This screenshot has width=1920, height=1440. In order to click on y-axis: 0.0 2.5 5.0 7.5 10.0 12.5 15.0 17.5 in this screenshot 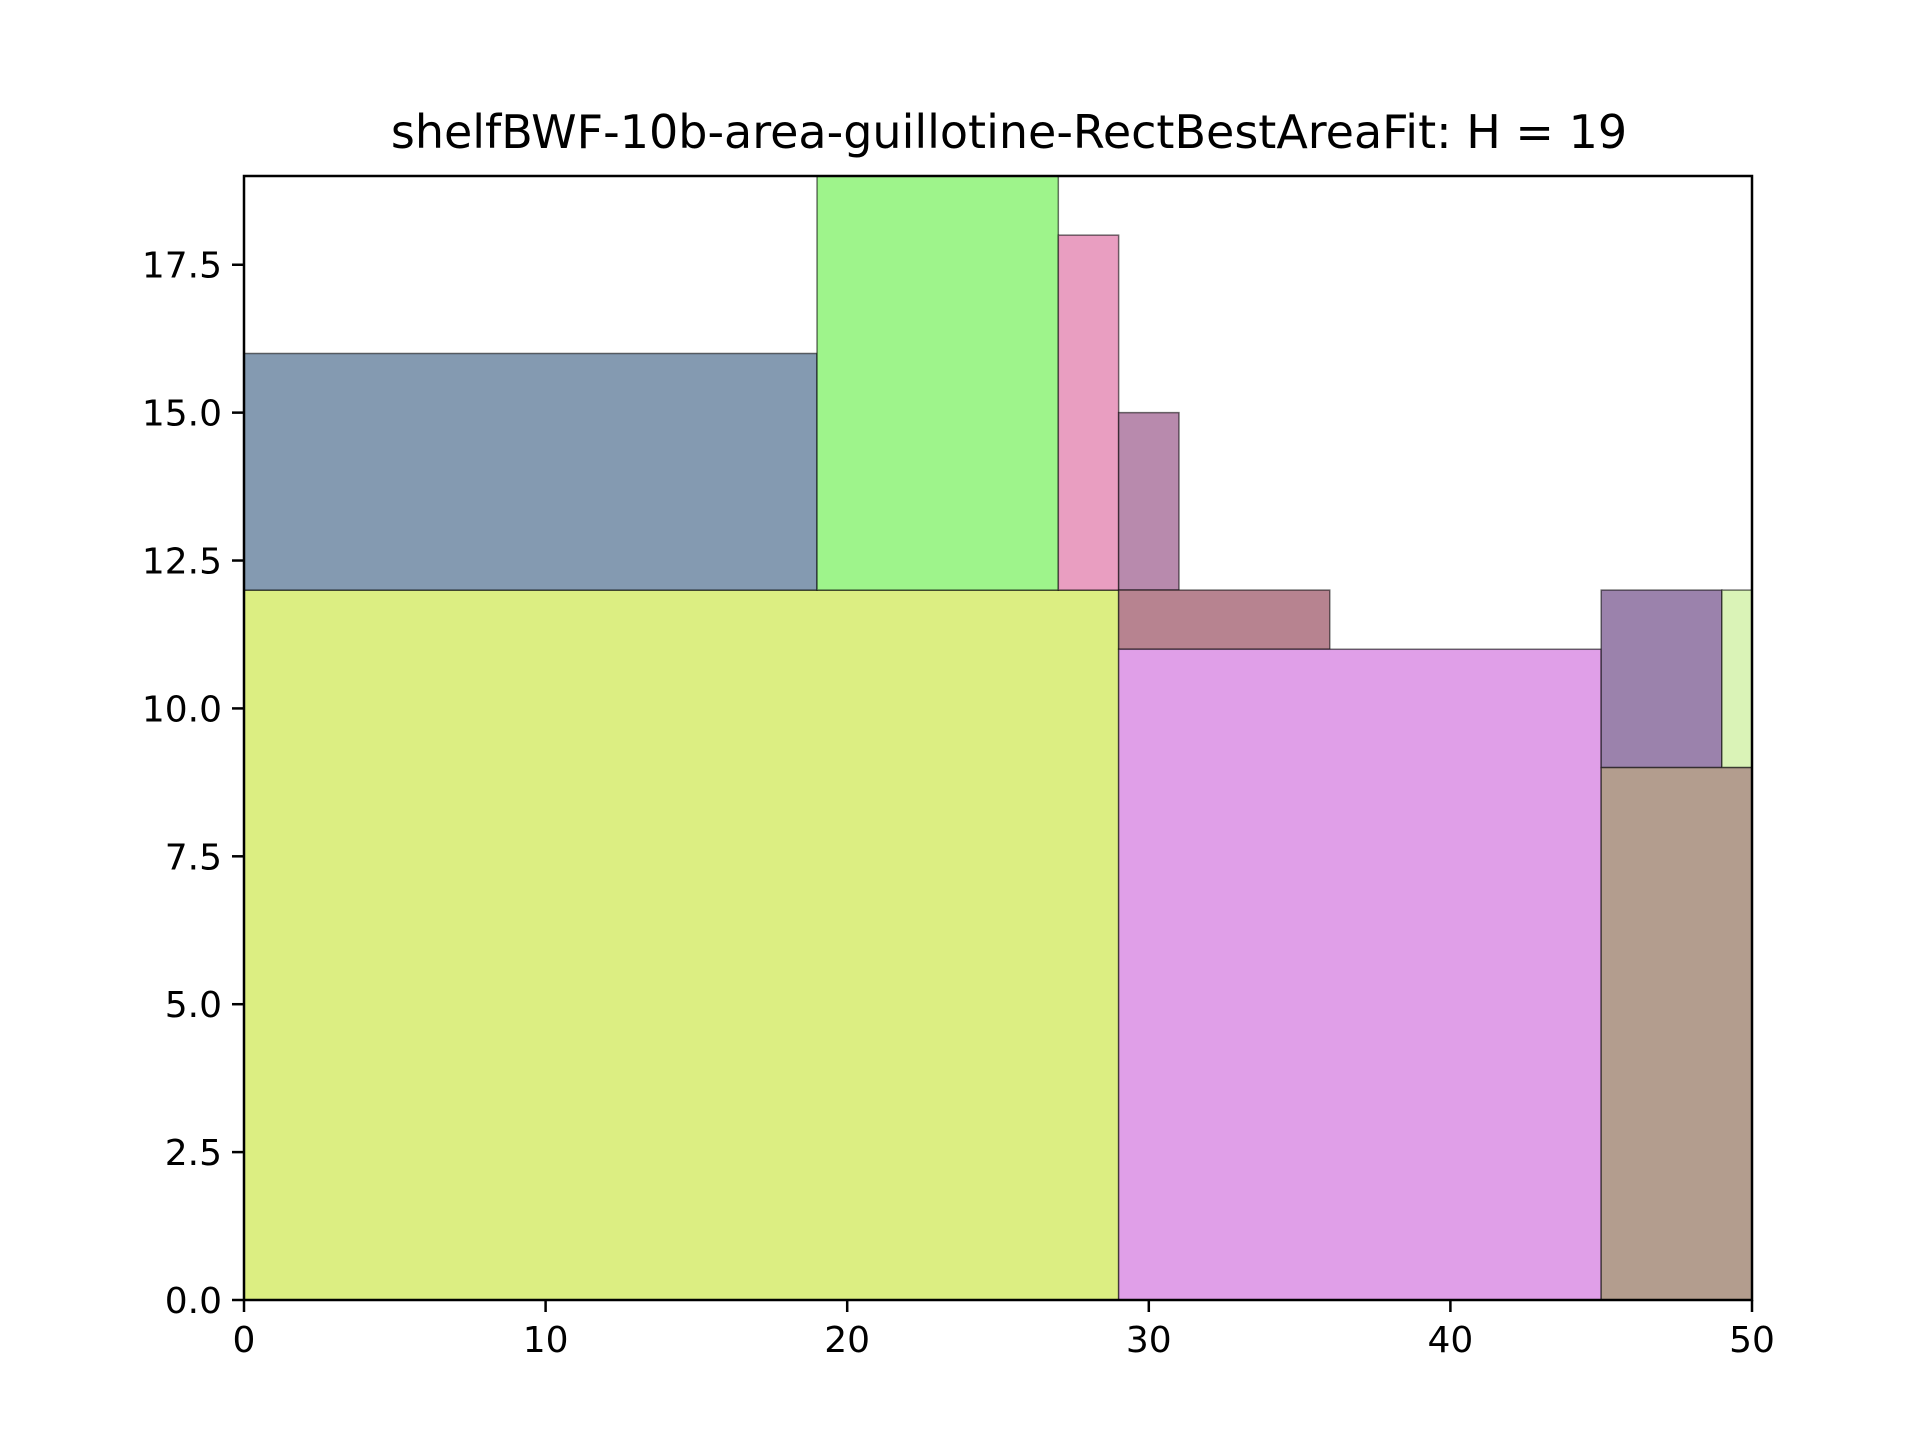, I will do `click(193, 784)`.